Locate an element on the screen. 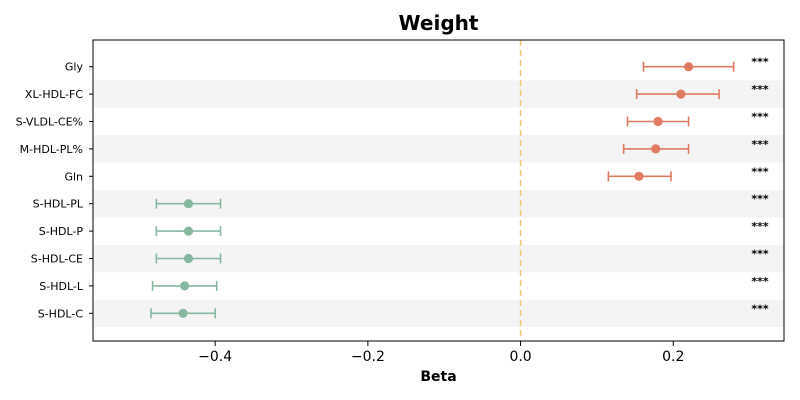 The image size is (800, 400). y-tick-label: Gly is located at coordinates (74, 67).